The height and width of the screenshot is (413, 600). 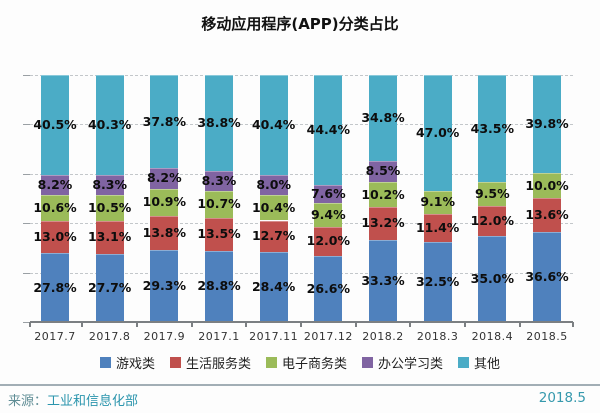 What do you see at coordinates (437, 336) in the screenshot?
I see `x-axis-label: 2018.3` at bounding box center [437, 336].